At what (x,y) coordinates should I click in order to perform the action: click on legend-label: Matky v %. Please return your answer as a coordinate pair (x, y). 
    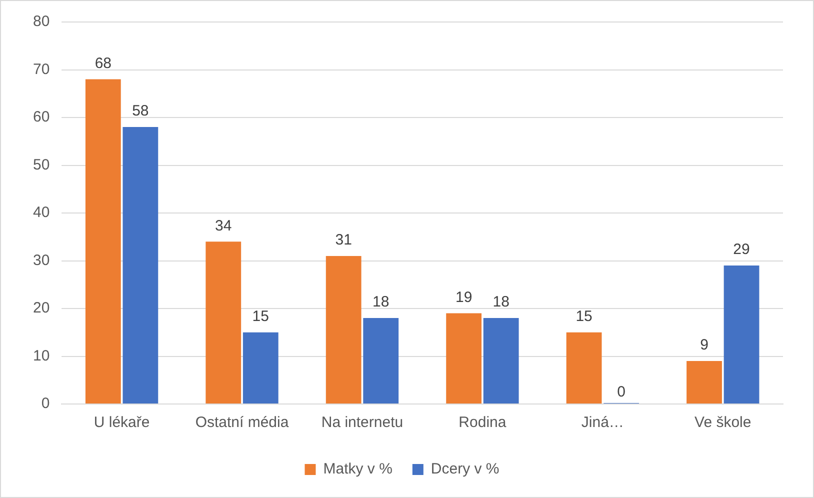
    Looking at the image, I should click on (357, 469).